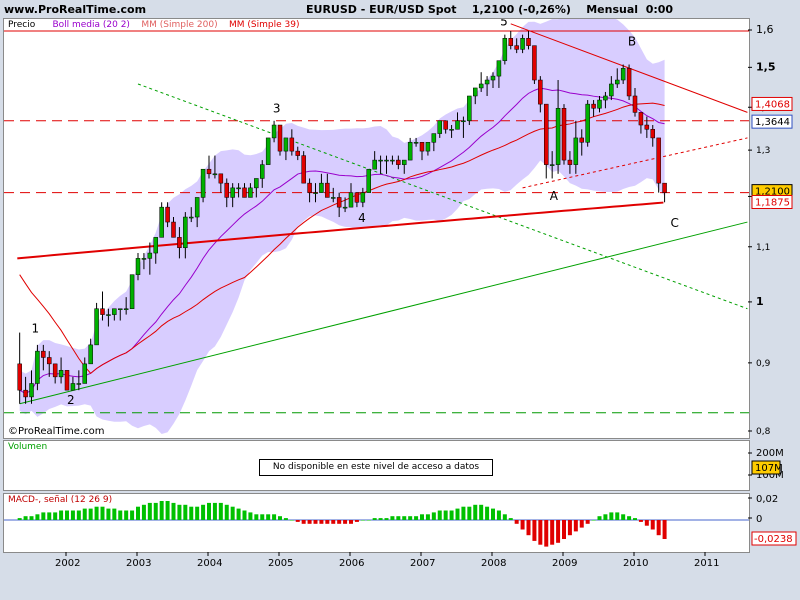 The width and height of the screenshot is (800, 600). What do you see at coordinates (36, 329) in the screenshot?
I see `wave-label-1: 1` at bounding box center [36, 329].